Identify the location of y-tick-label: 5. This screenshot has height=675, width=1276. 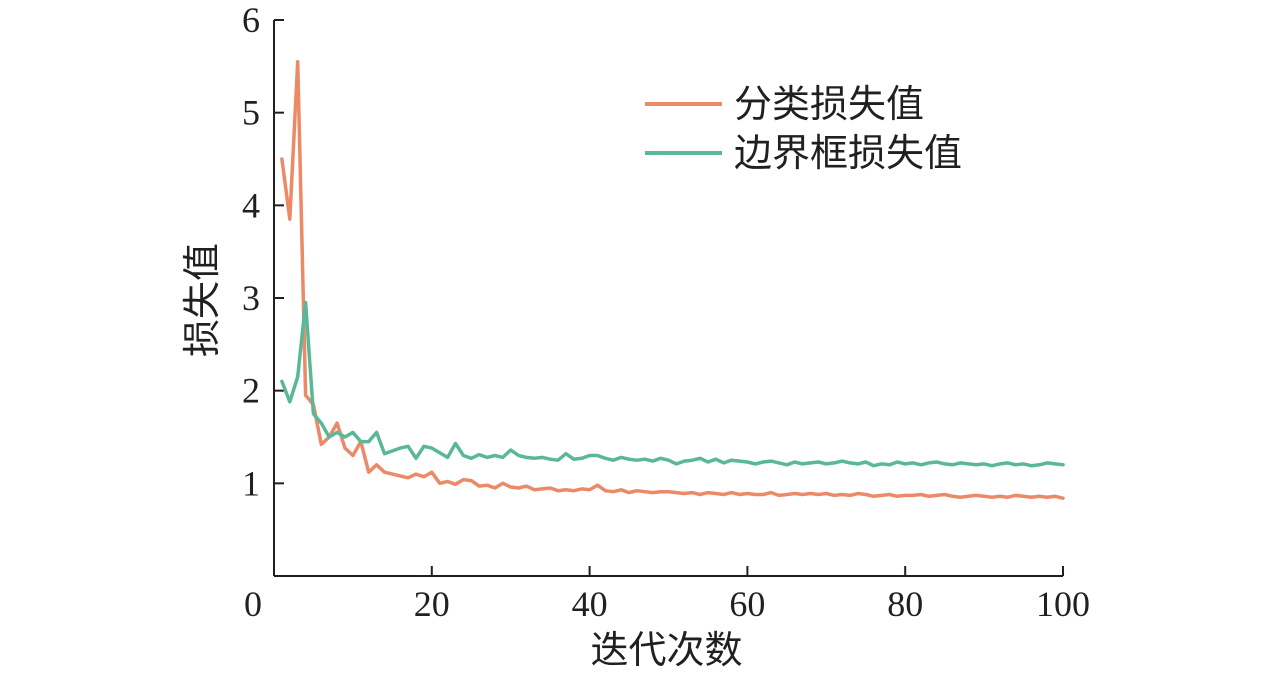
(251, 113).